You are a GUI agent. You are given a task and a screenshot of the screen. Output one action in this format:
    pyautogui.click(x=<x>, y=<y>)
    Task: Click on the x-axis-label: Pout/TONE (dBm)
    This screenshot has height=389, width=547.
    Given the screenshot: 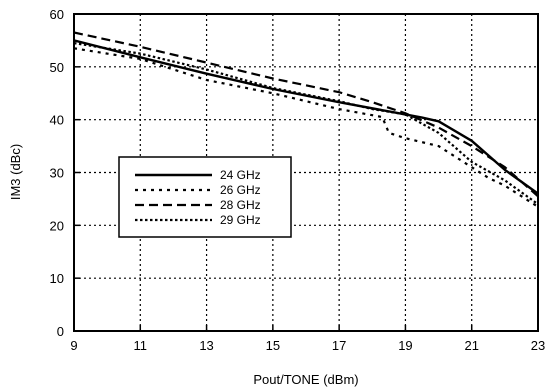 What is the action you would take?
    pyautogui.click(x=305, y=379)
    